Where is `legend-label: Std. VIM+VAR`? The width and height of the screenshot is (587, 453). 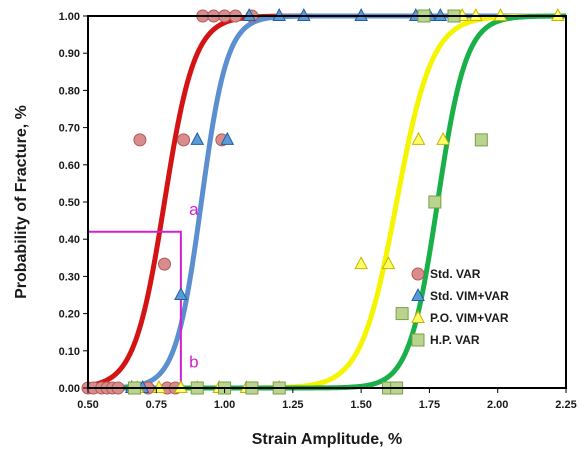 legend-label: Std. VIM+VAR is located at coordinates (469, 296).